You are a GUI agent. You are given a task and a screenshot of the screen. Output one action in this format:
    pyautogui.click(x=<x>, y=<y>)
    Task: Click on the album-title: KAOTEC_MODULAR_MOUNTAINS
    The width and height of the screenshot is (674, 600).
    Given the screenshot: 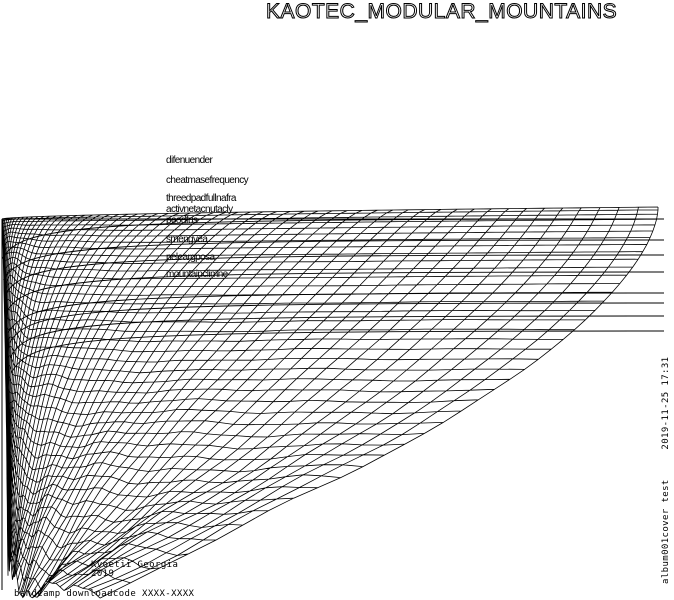 What is the action you would take?
    pyautogui.click(x=441, y=12)
    